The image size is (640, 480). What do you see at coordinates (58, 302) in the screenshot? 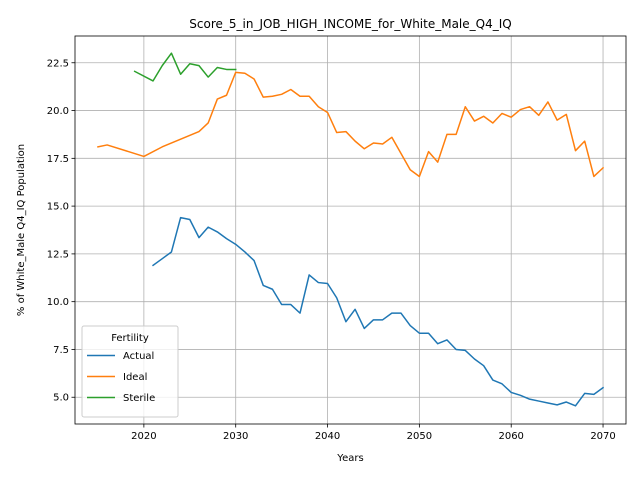
I see `y-tick-label: 10.0` at bounding box center [58, 302].